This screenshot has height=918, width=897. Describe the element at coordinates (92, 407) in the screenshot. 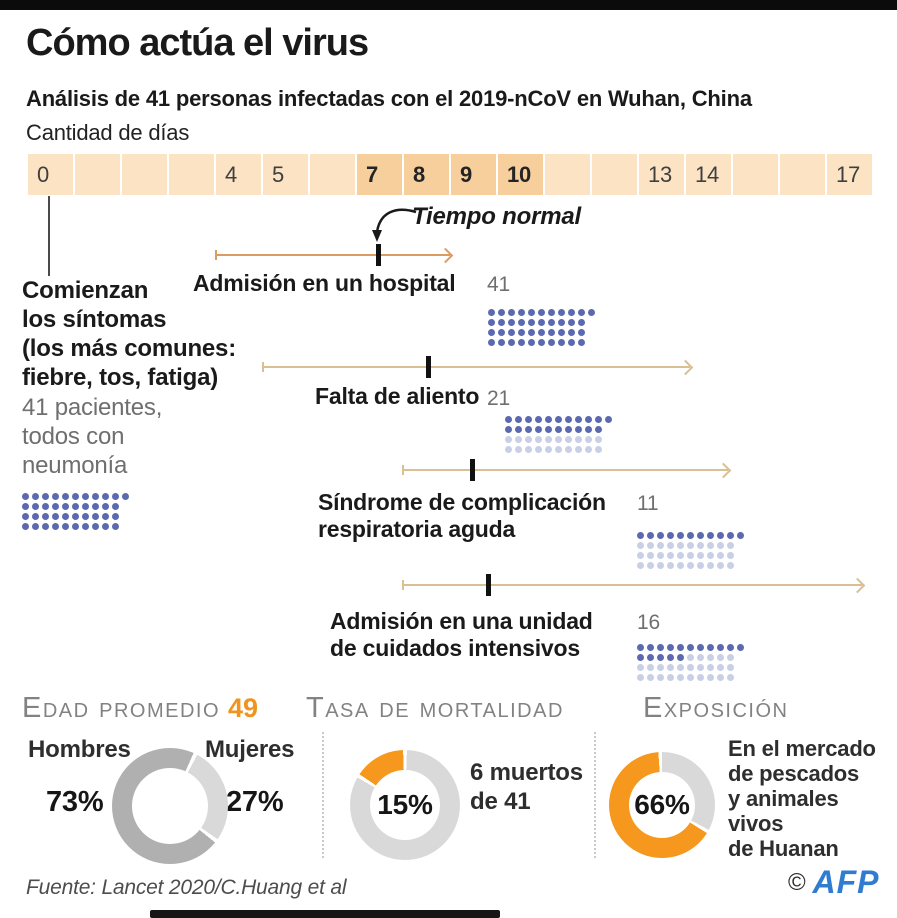

I see `onset-note-line: 41 pacientes,` at that location.